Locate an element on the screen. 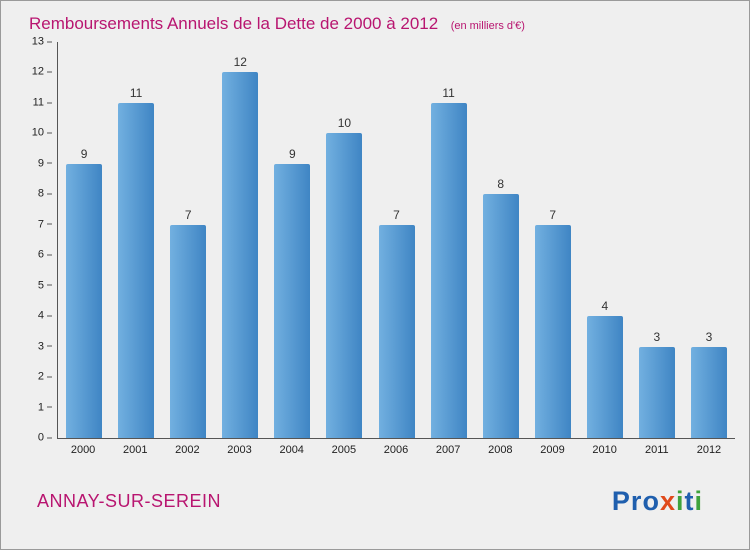  bar-value-label: 10 is located at coordinates (344, 123).